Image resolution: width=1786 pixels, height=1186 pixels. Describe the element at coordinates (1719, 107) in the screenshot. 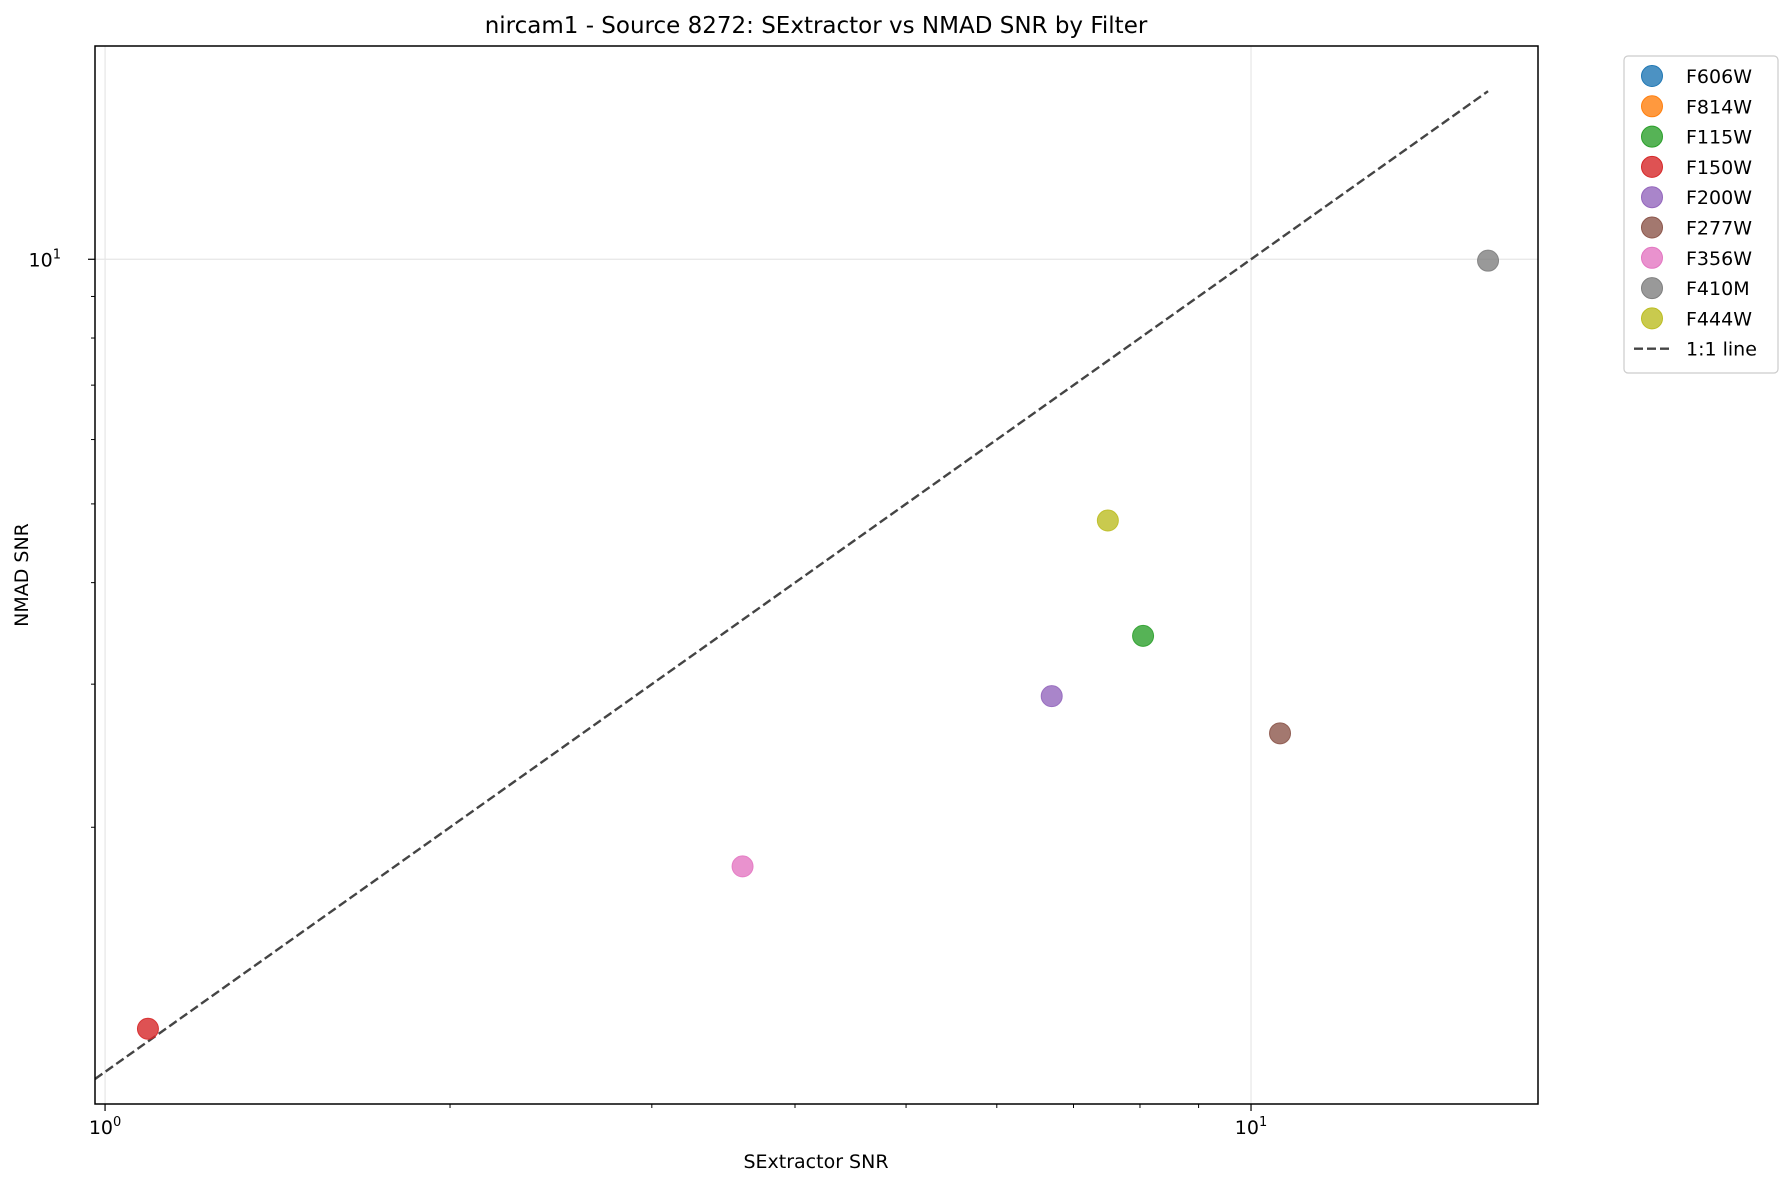

I see `legend-label: F814W` at that location.